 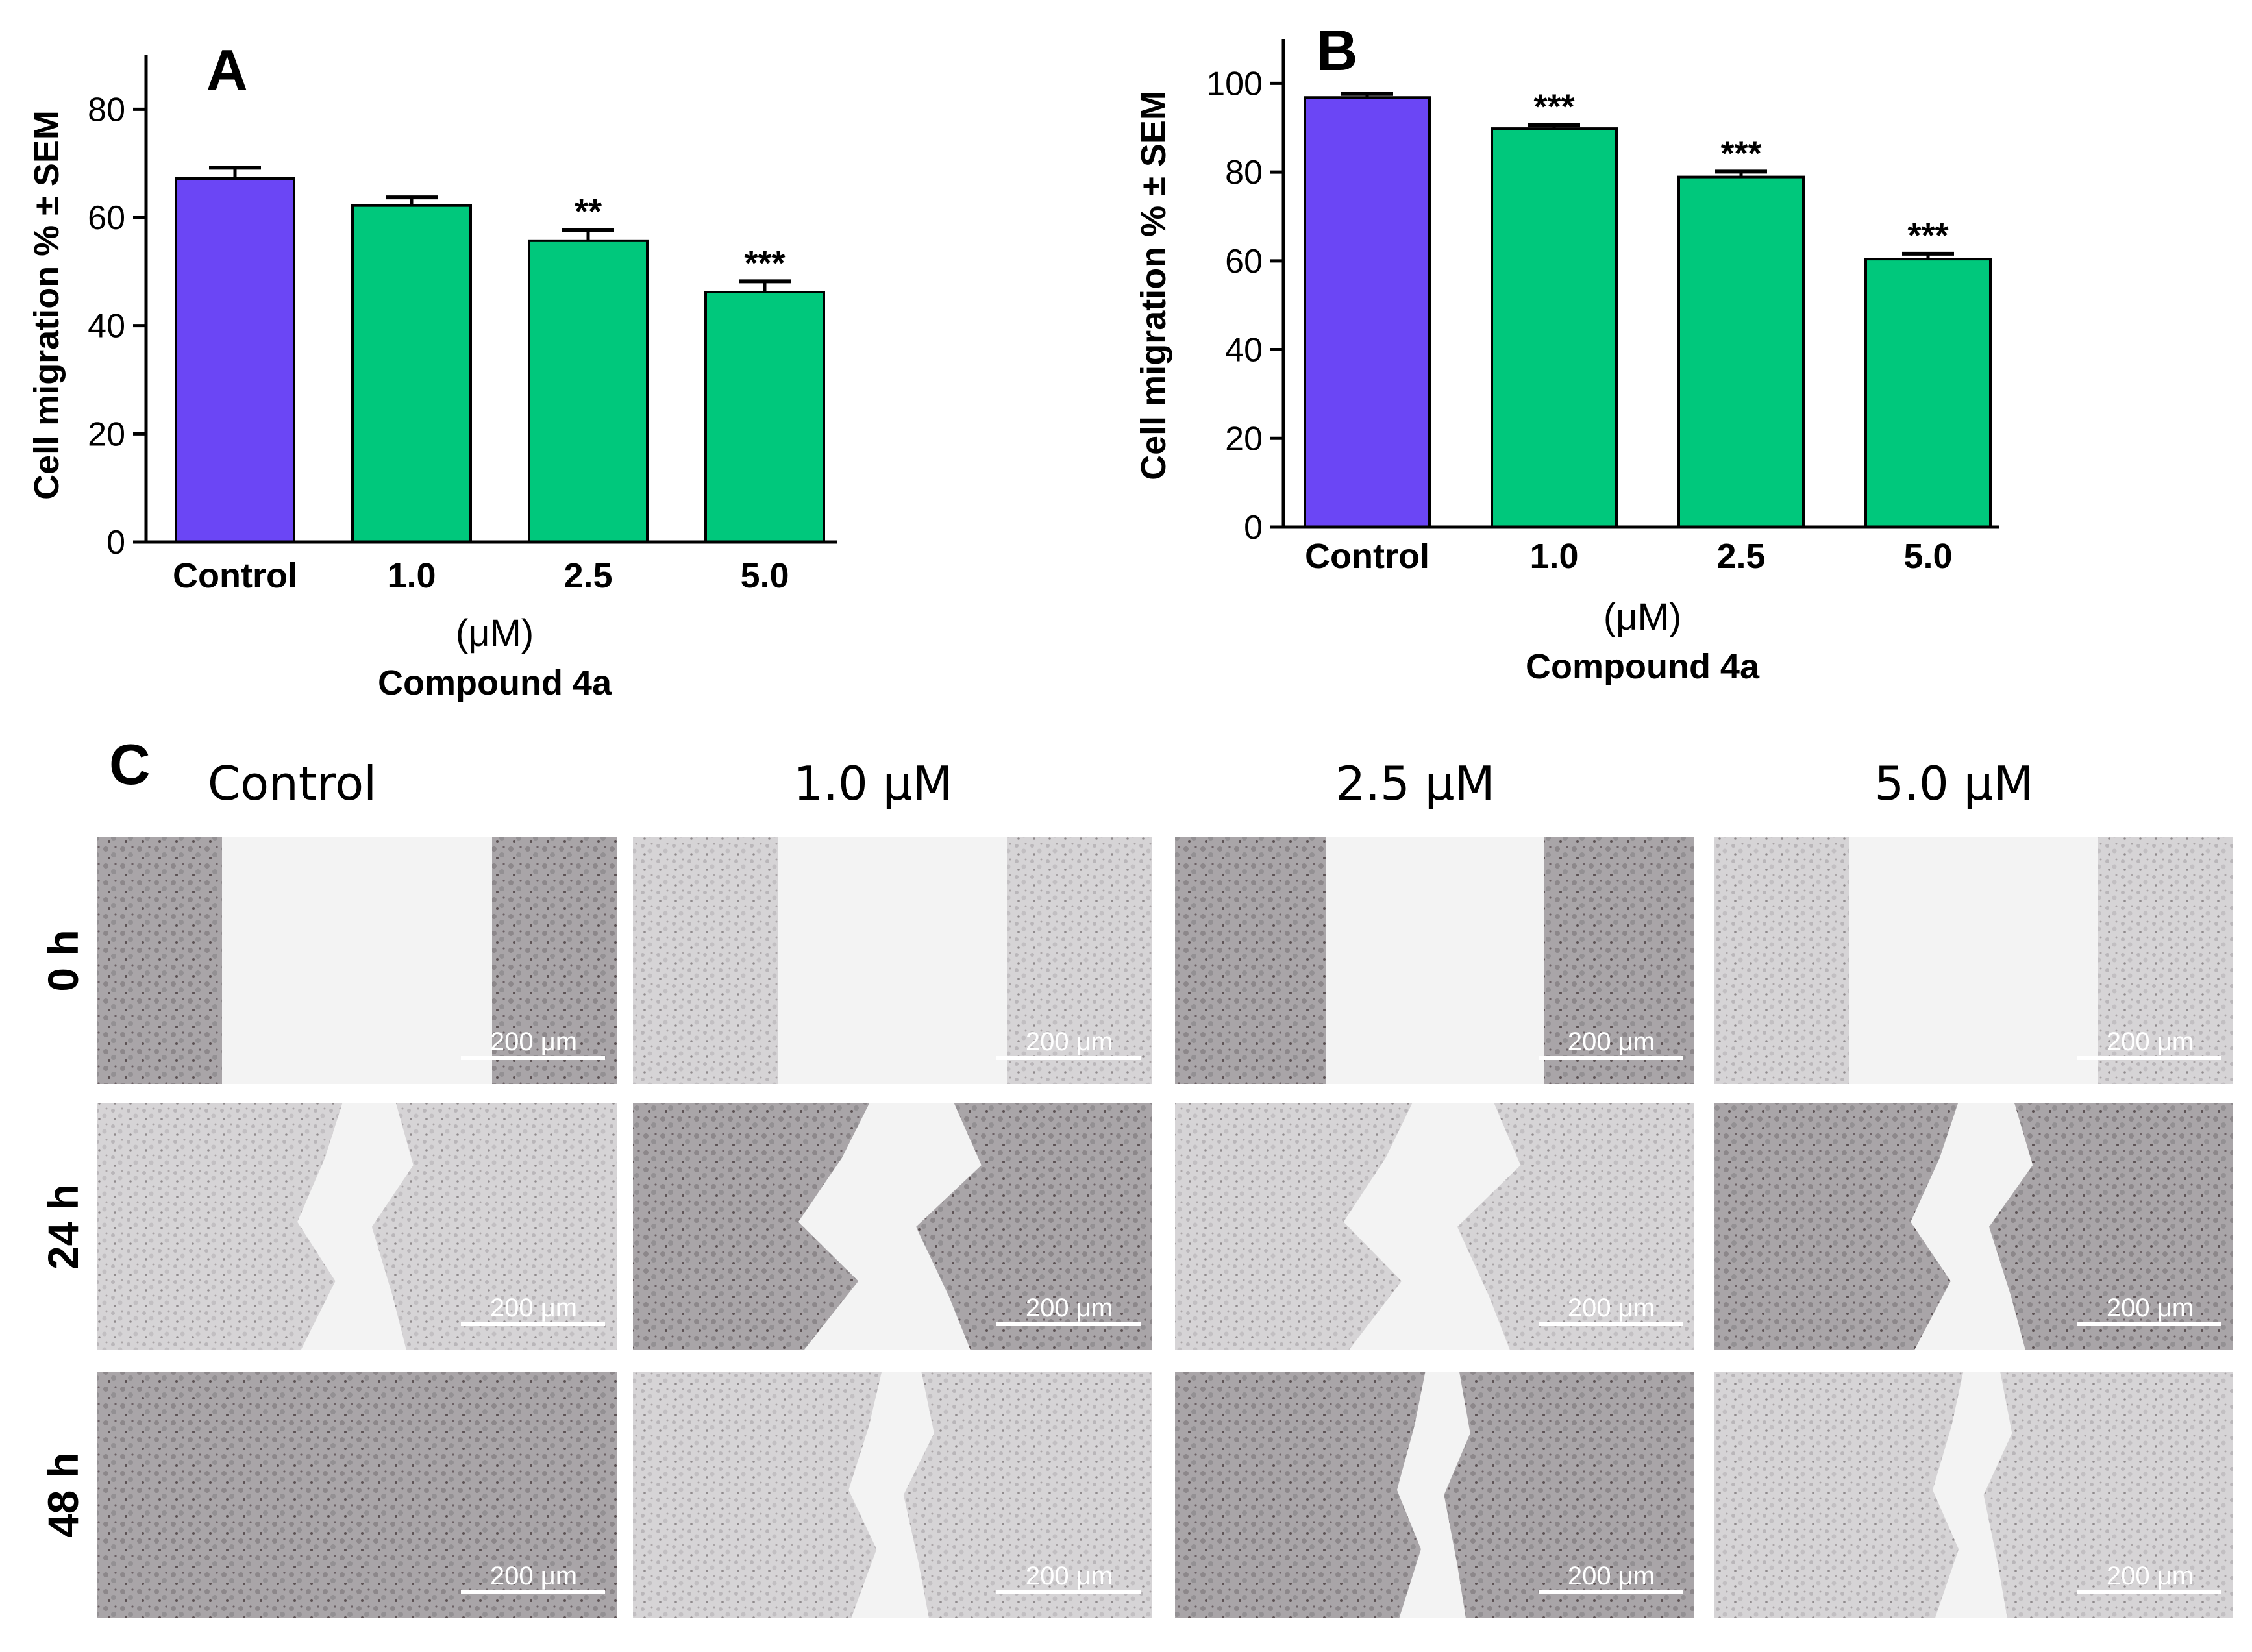 I want to click on significance-label-b-2: ***, so click(x=1740, y=153).